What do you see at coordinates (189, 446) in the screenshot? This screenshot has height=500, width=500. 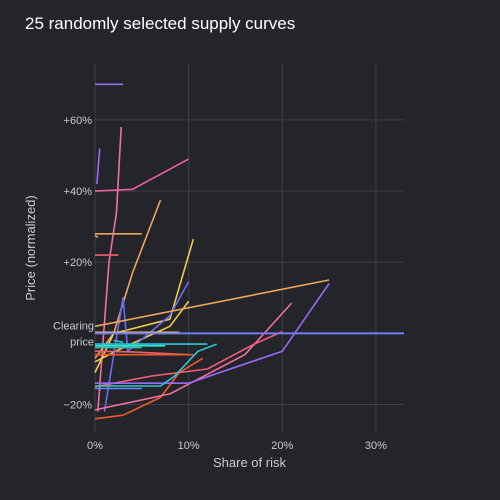 I see `x-tick-label: 10%` at bounding box center [189, 446].